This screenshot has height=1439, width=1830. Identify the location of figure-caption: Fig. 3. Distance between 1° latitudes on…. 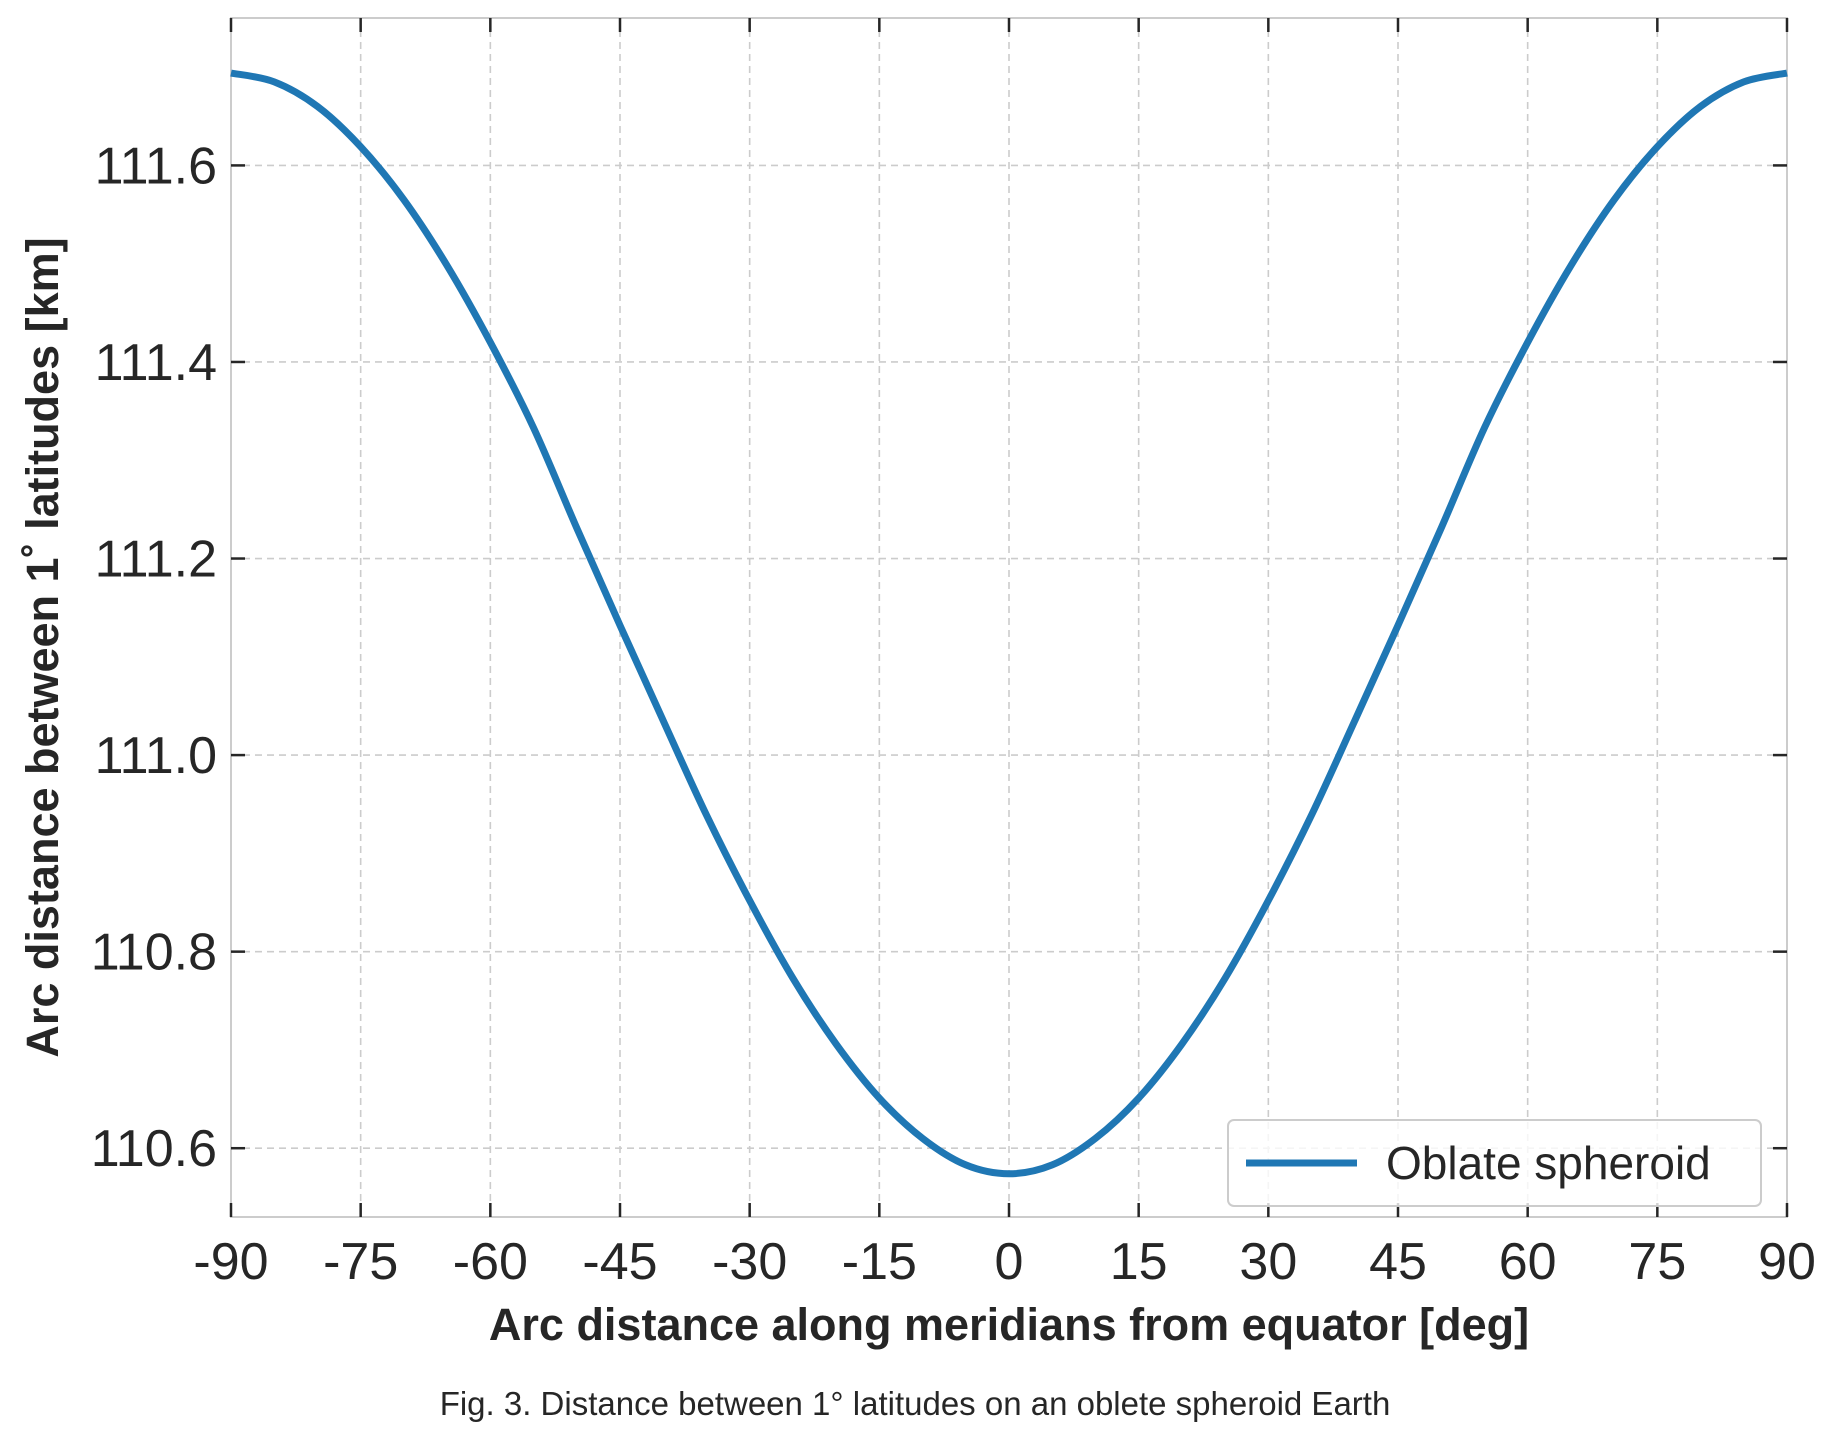
(915, 1403).